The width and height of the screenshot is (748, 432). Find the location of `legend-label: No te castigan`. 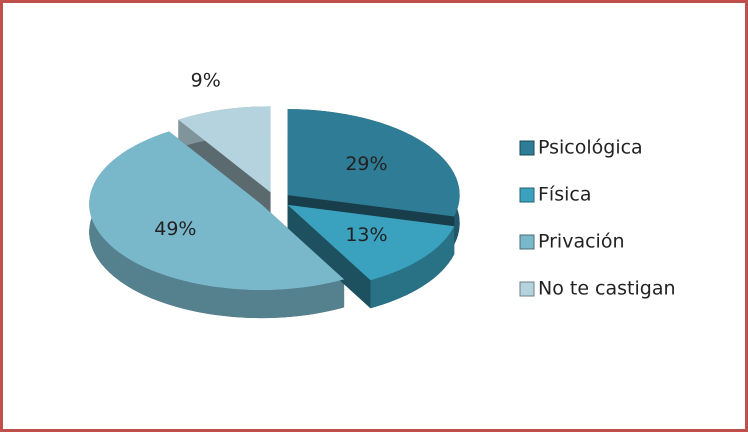

legend-label: No te castigan is located at coordinates (607, 289).